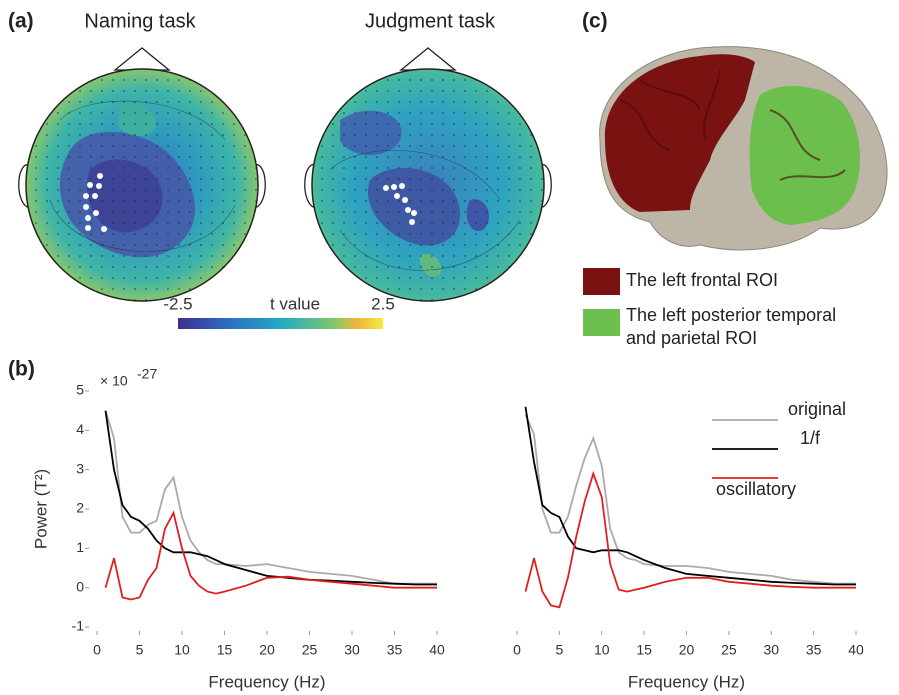 Image resolution: width=899 pixels, height=695 pixels. Describe the element at coordinates (280, 323) in the screenshot. I see `colorbar` at that location.